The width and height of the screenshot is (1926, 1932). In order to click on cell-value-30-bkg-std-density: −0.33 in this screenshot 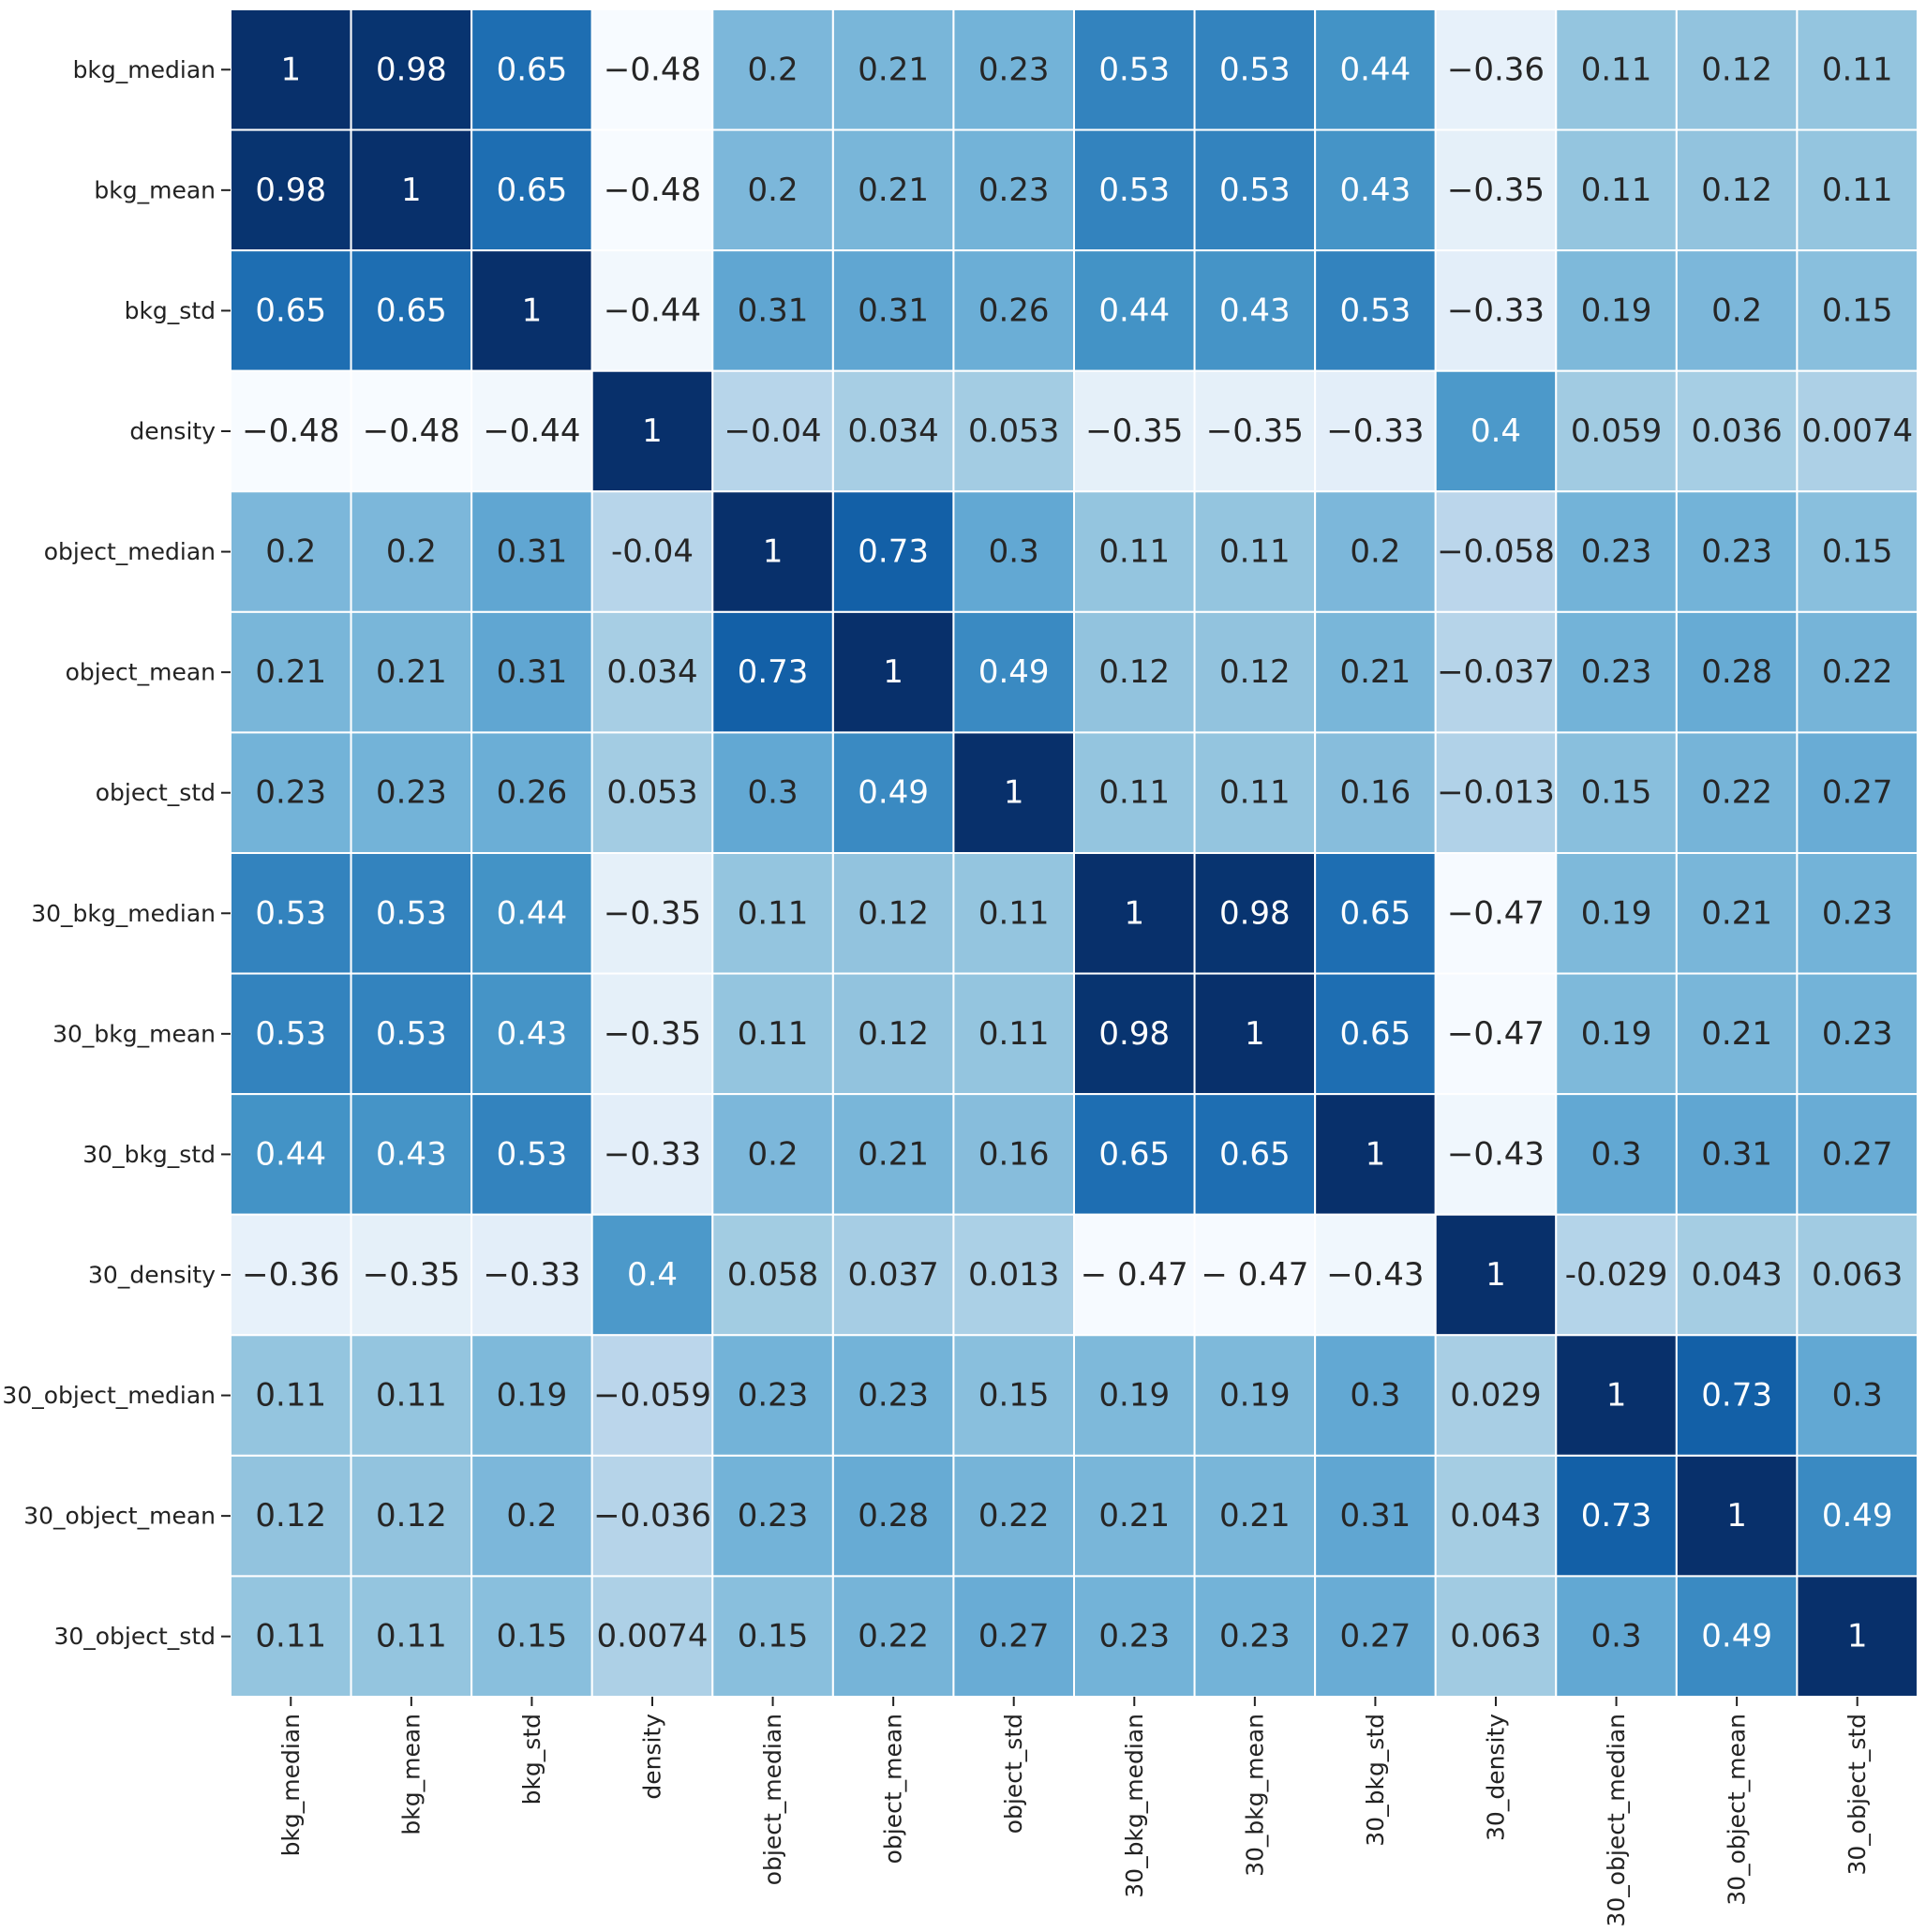, I will do `click(653, 1154)`.